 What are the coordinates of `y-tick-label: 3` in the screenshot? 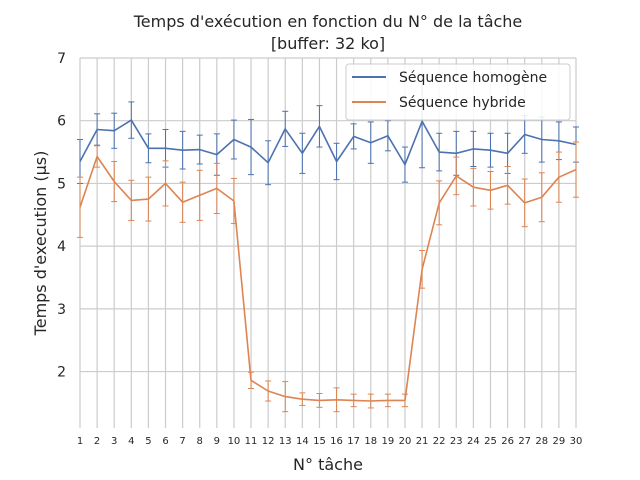 It's located at (61, 310).